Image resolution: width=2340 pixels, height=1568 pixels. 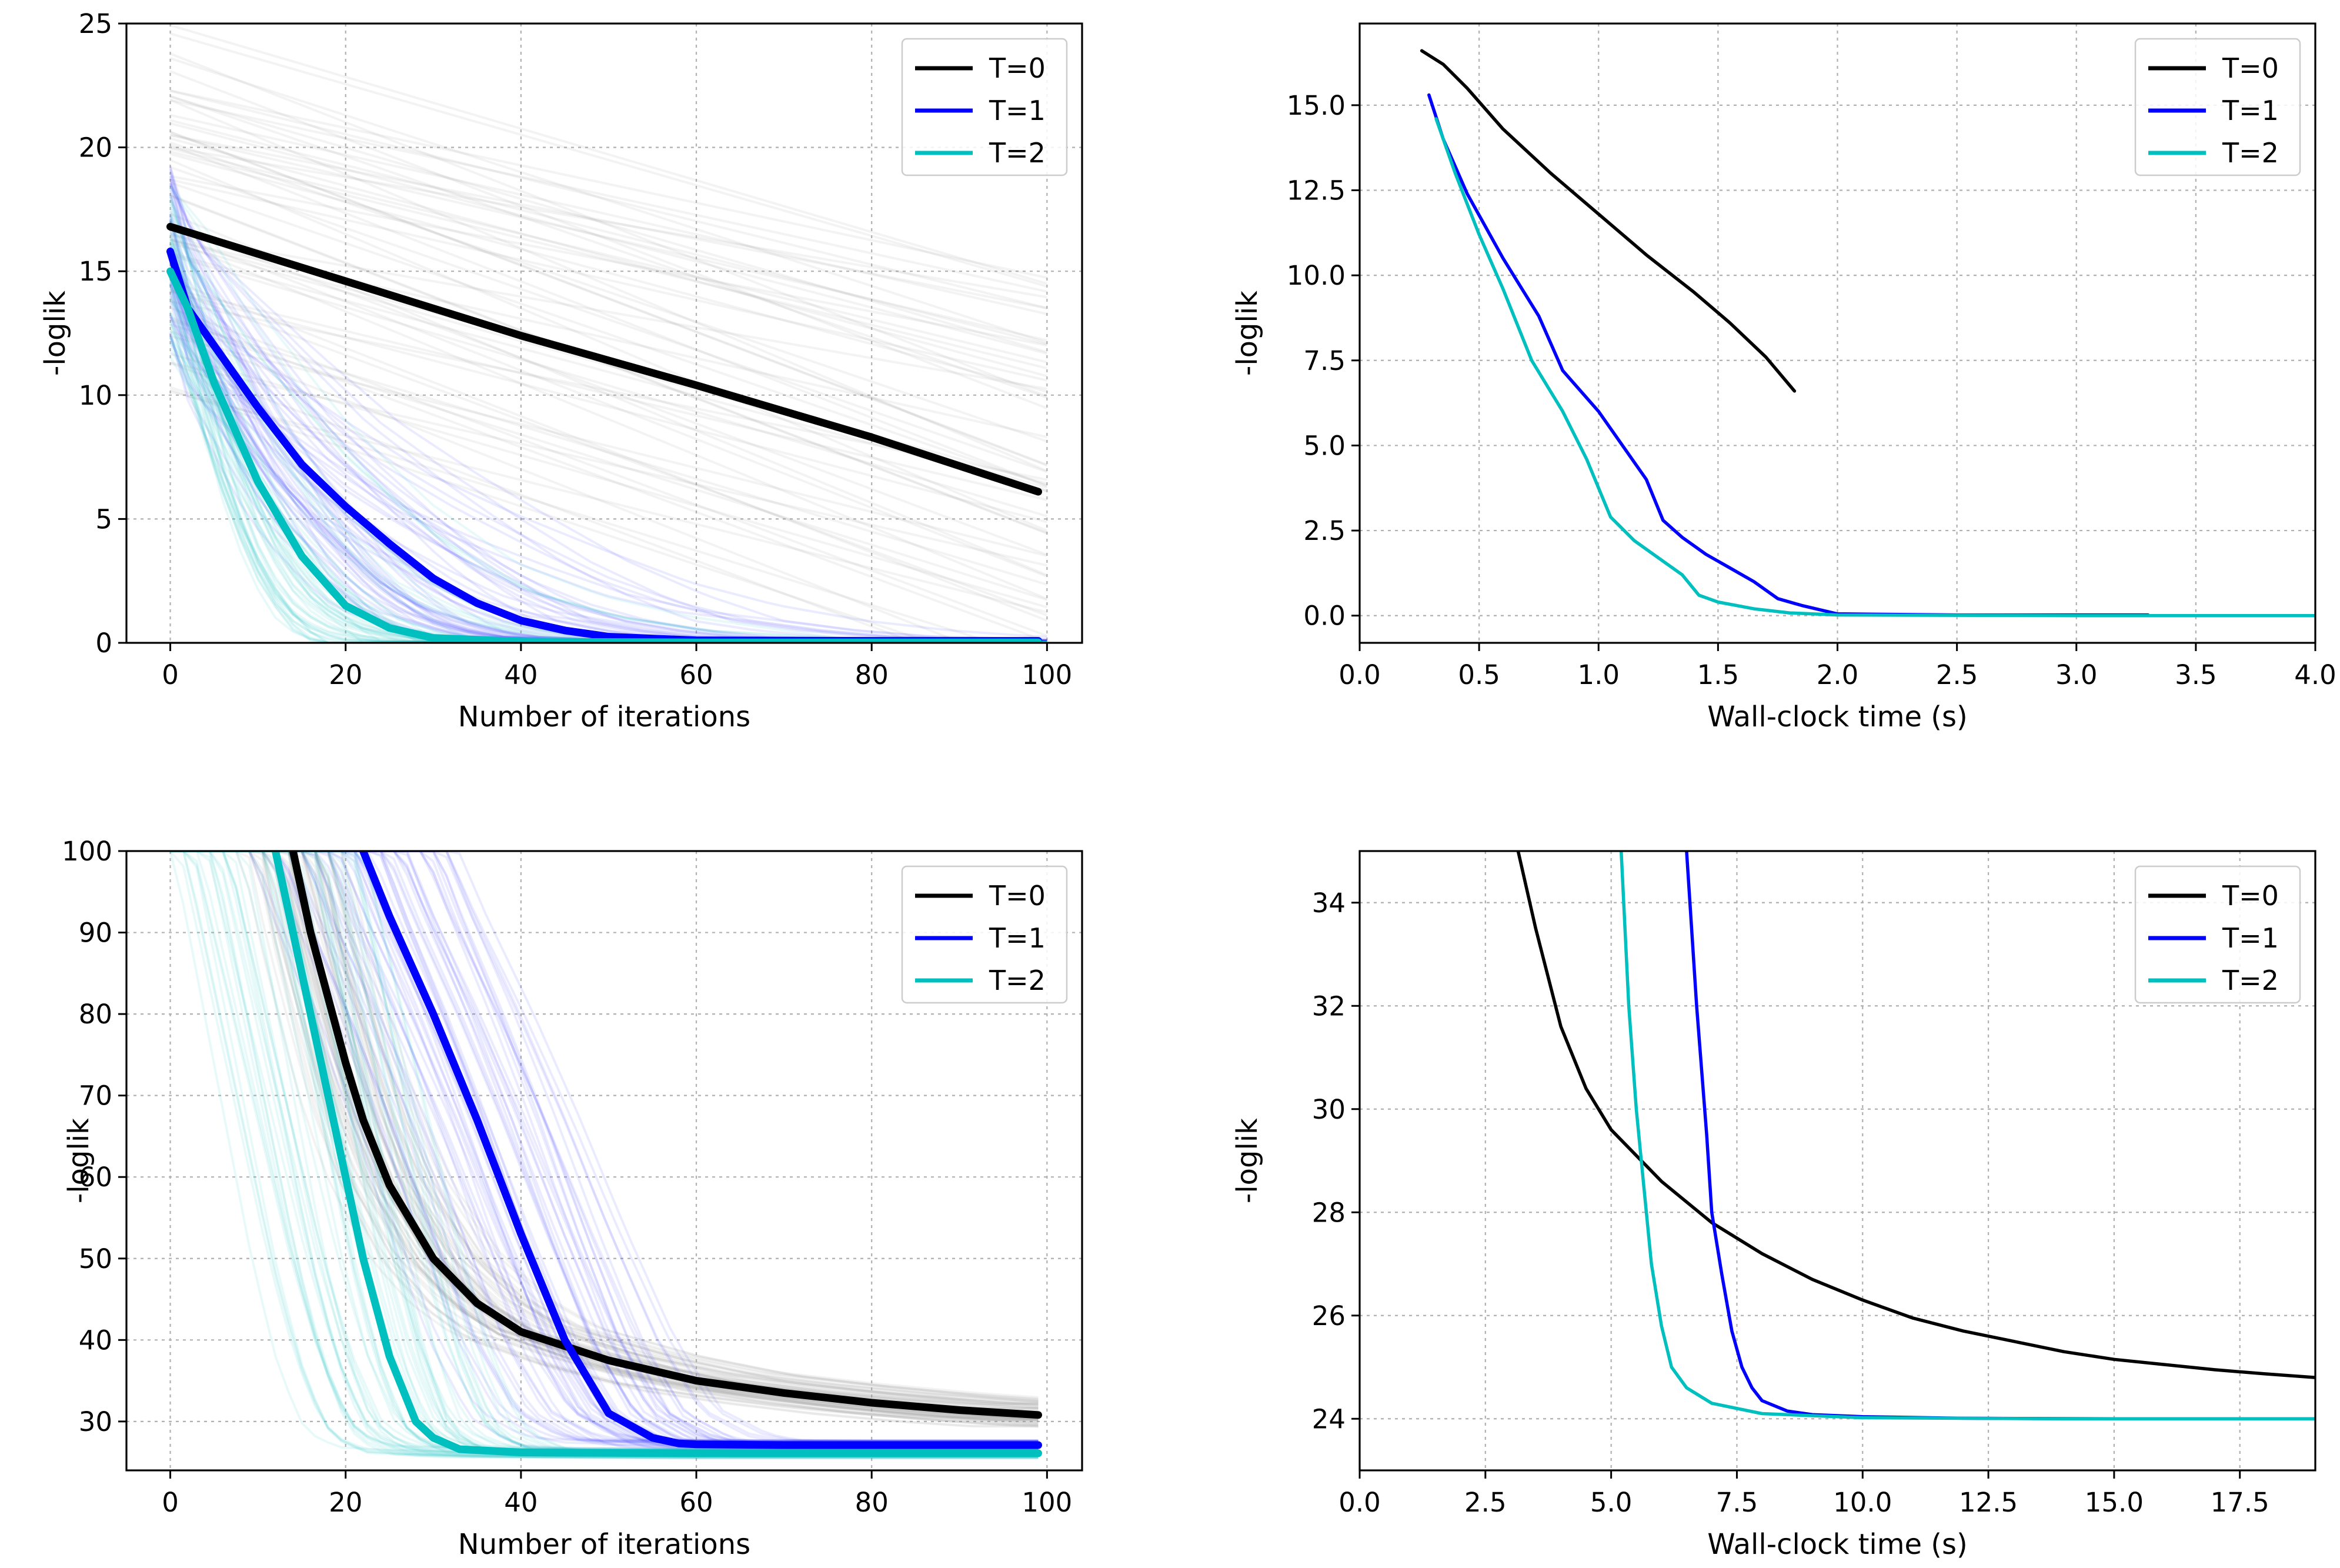 I want to click on x-tick-label: 12.5, so click(x=1988, y=1502).